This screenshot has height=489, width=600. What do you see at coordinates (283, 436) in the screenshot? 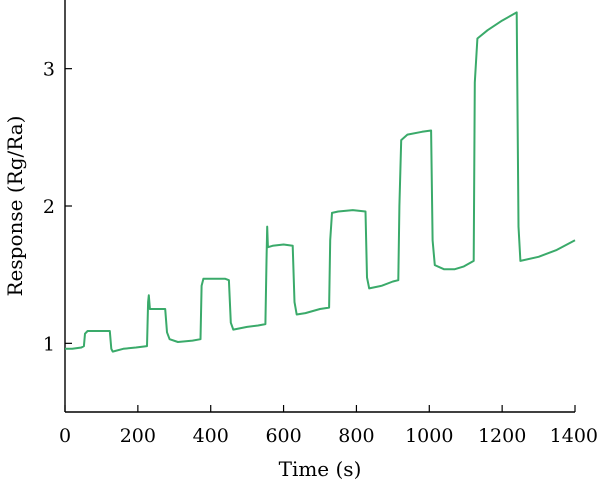
I see `x-tick-label: 600` at bounding box center [283, 436].